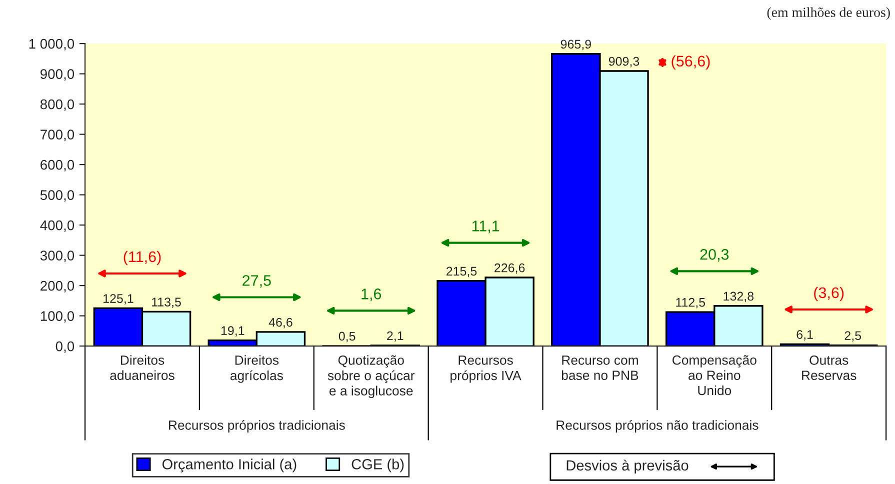 This screenshot has height=484, width=895. What do you see at coordinates (65, 347) in the screenshot?
I see `y-tick-label: 0,0` at bounding box center [65, 347].